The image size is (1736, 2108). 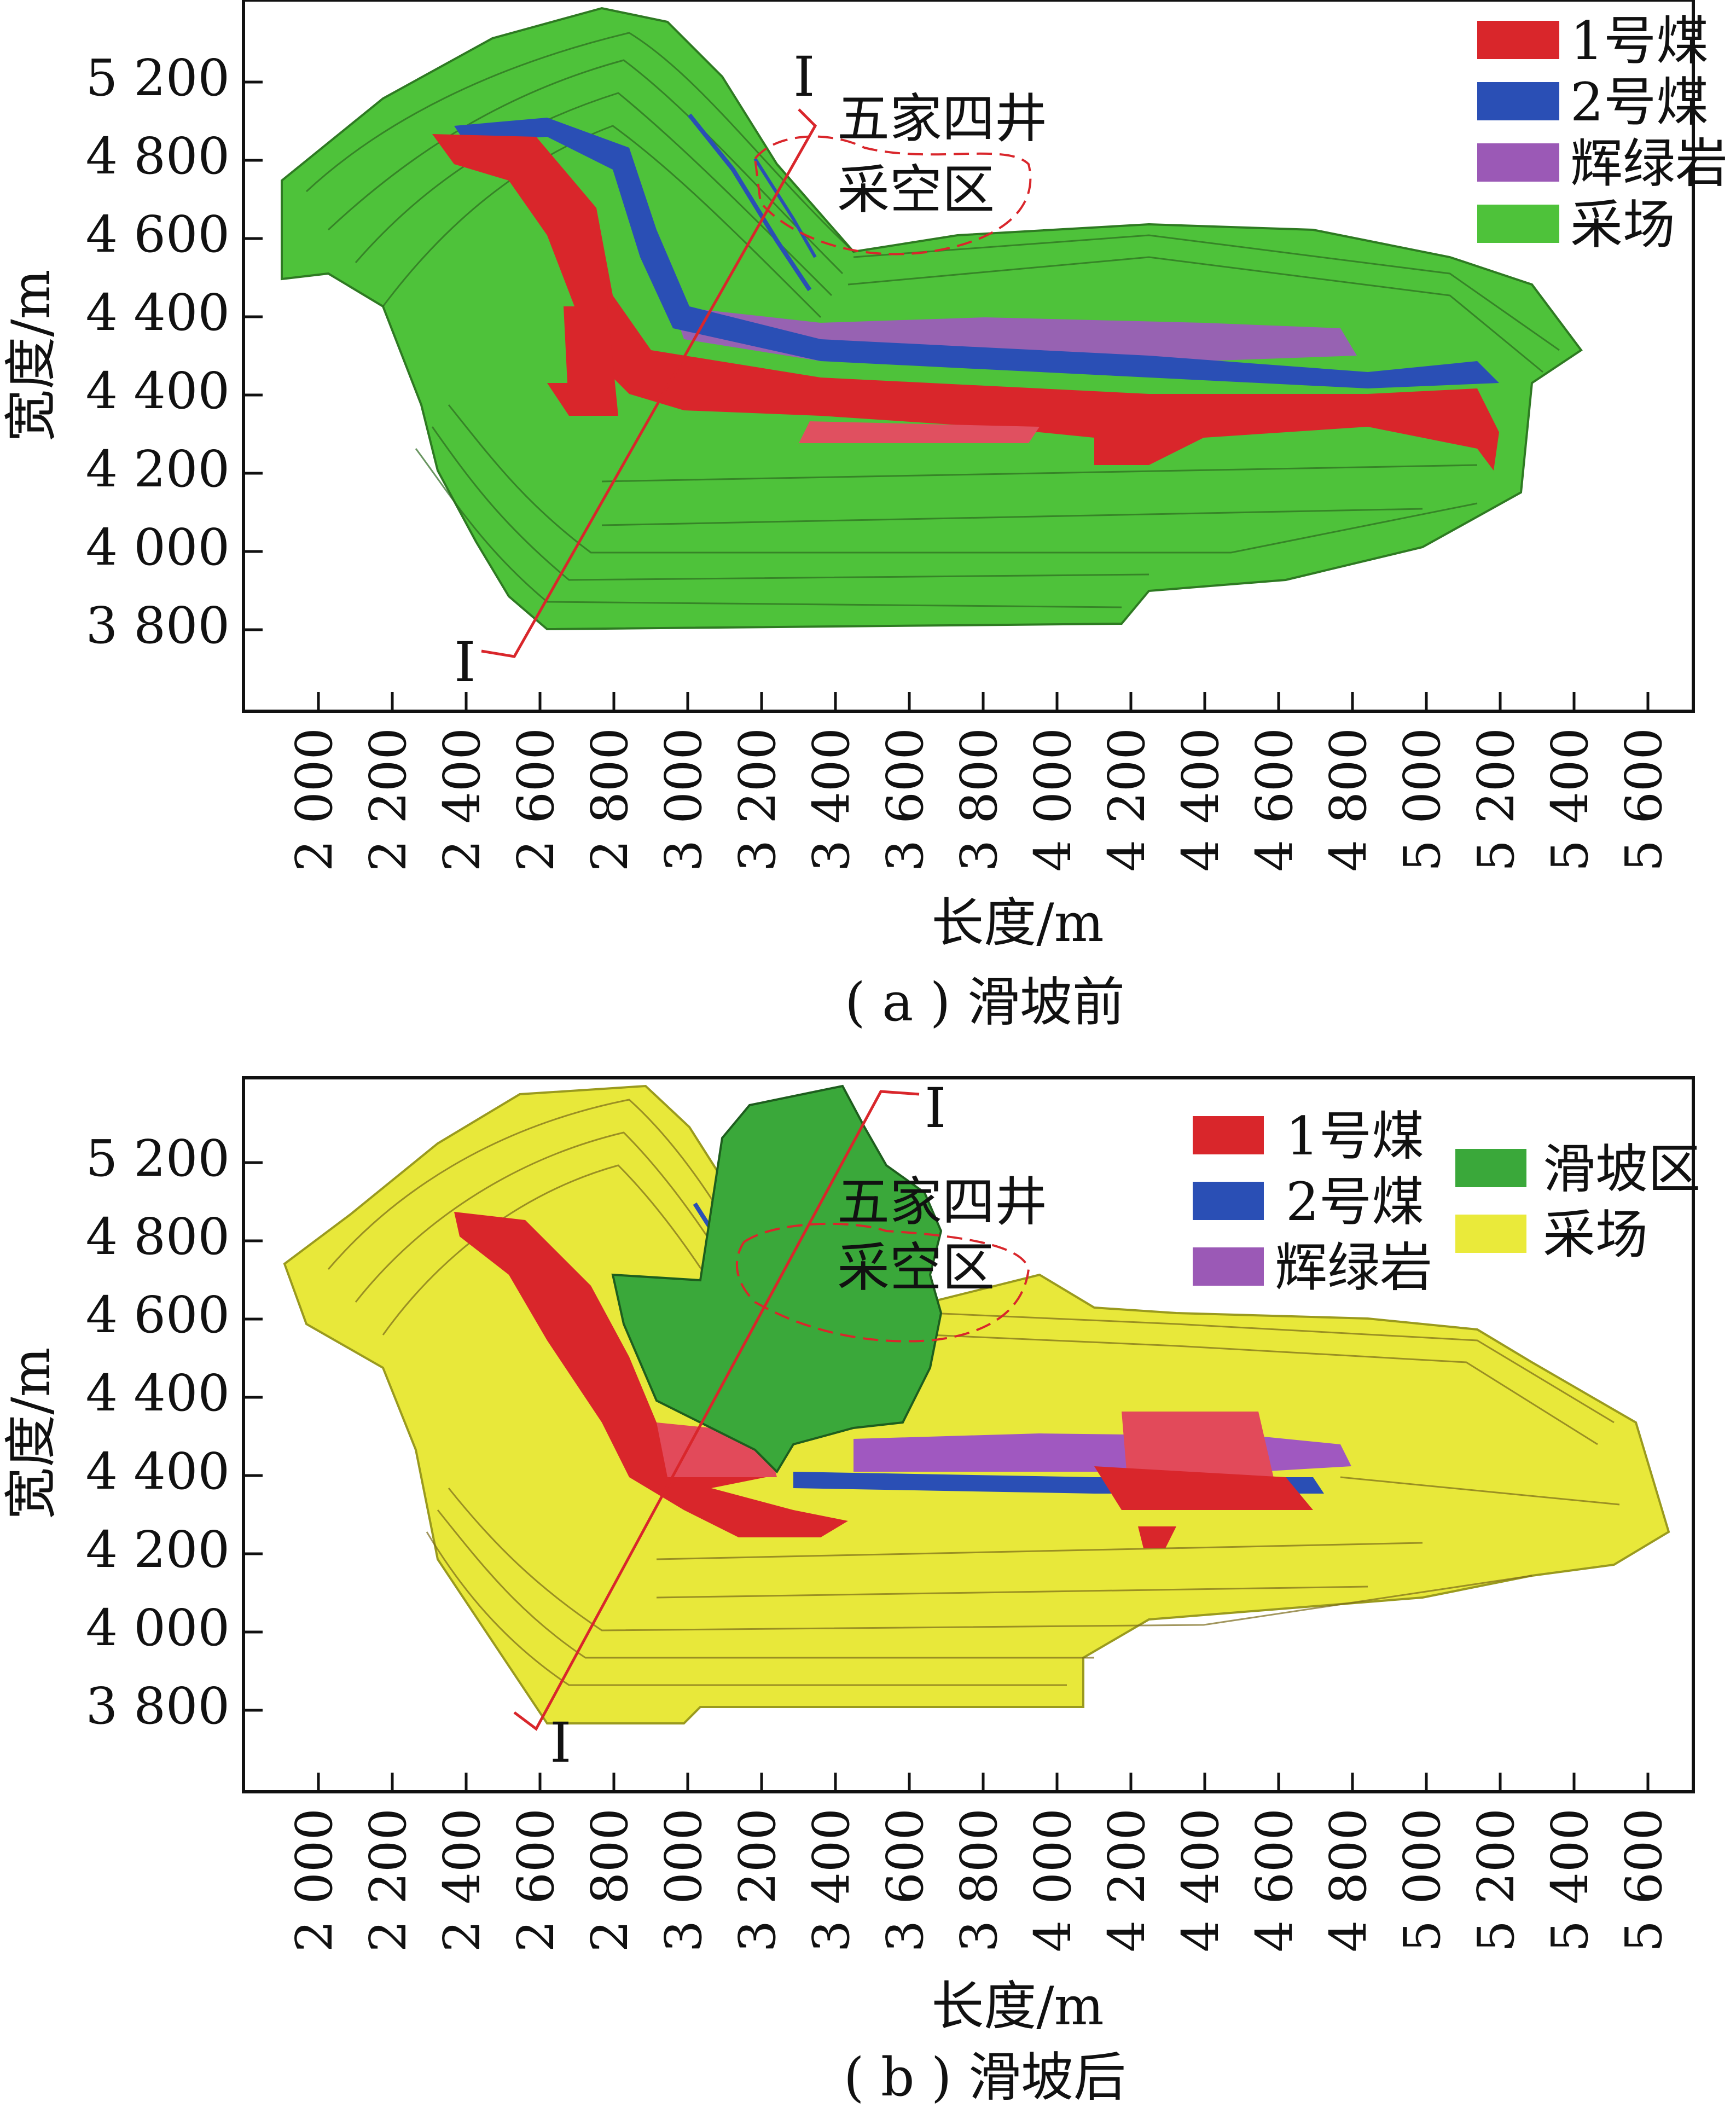 I want to click on diabase-band, so click(x=1102, y=1452).